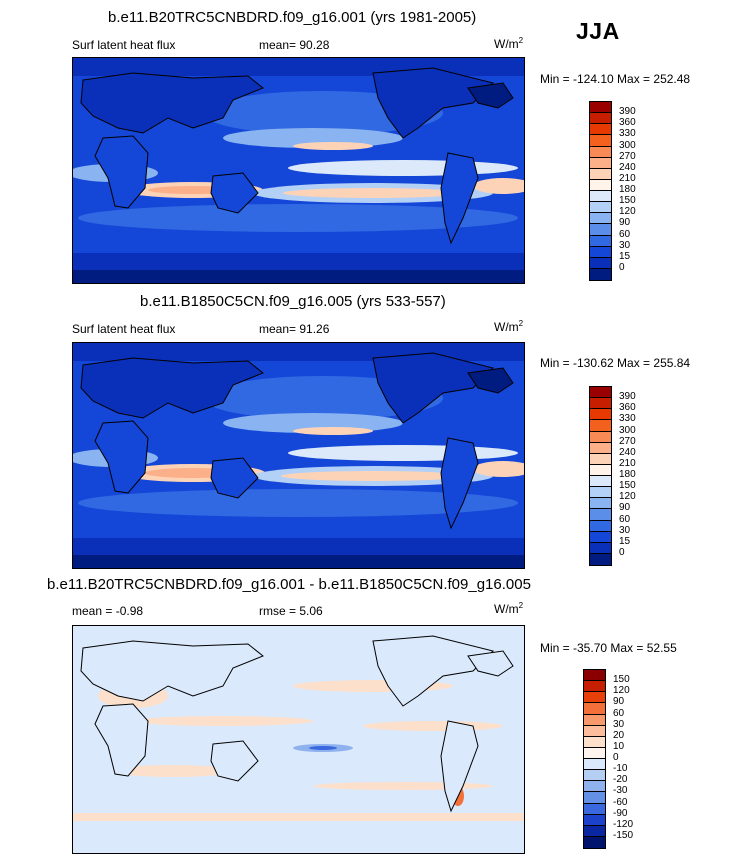  Describe the element at coordinates (639, 475) in the screenshot. I see `panel2-colorbar-labels: 390 360 330 300 270 240 210 180 150 120 90 60 30 15 0` at that location.